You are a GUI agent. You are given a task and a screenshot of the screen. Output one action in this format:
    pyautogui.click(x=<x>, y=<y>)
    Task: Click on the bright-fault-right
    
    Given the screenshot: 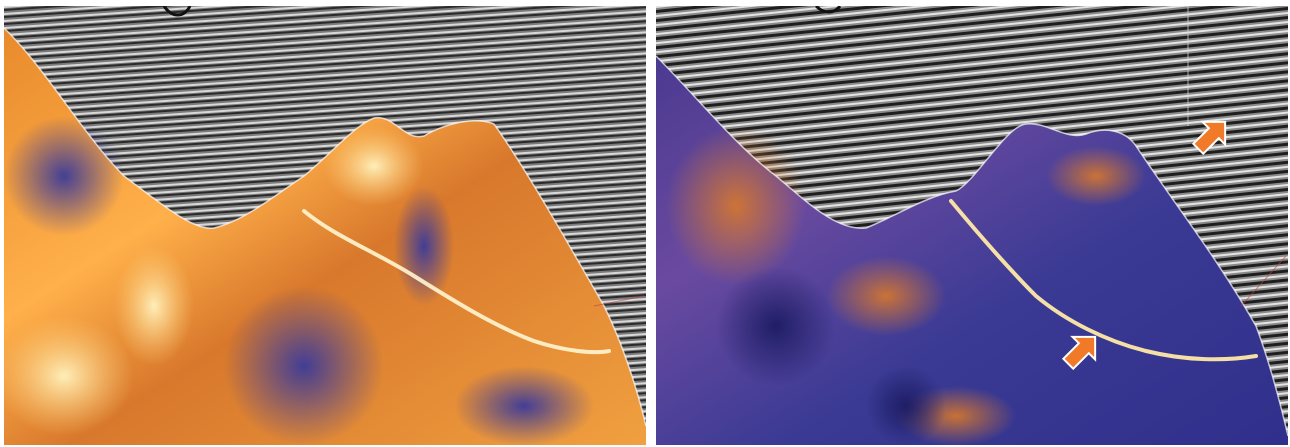 What is the action you would take?
    pyautogui.click(x=1103, y=280)
    